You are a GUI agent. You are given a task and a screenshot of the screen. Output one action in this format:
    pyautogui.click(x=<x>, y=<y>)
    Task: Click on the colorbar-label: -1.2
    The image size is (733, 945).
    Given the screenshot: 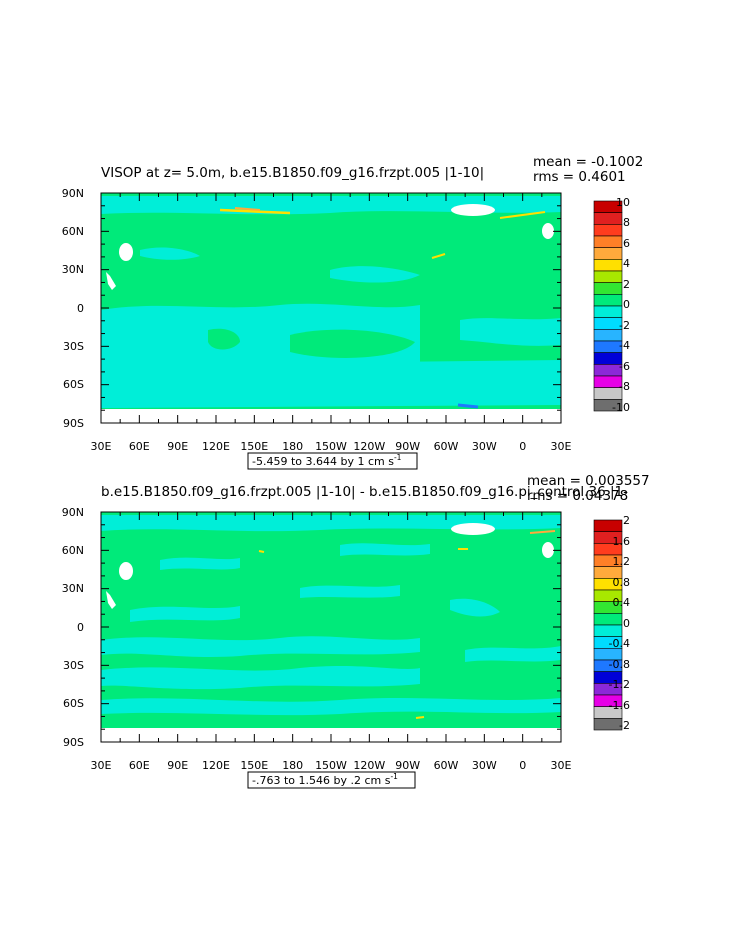 What is the action you would take?
    pyautogui.click(x=619, y=684)
    